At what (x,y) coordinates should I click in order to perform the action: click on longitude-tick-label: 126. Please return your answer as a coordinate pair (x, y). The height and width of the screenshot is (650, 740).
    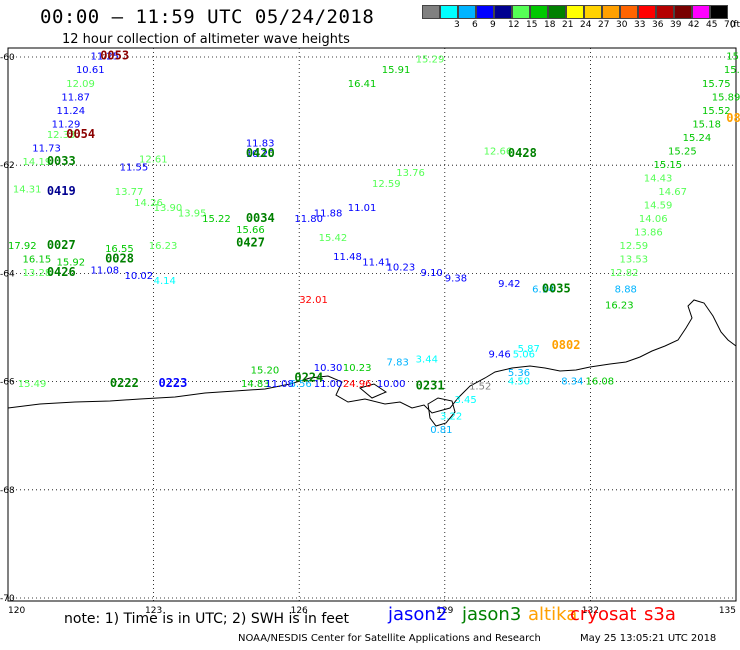
    Looking at the image, I should click on (299, 611).